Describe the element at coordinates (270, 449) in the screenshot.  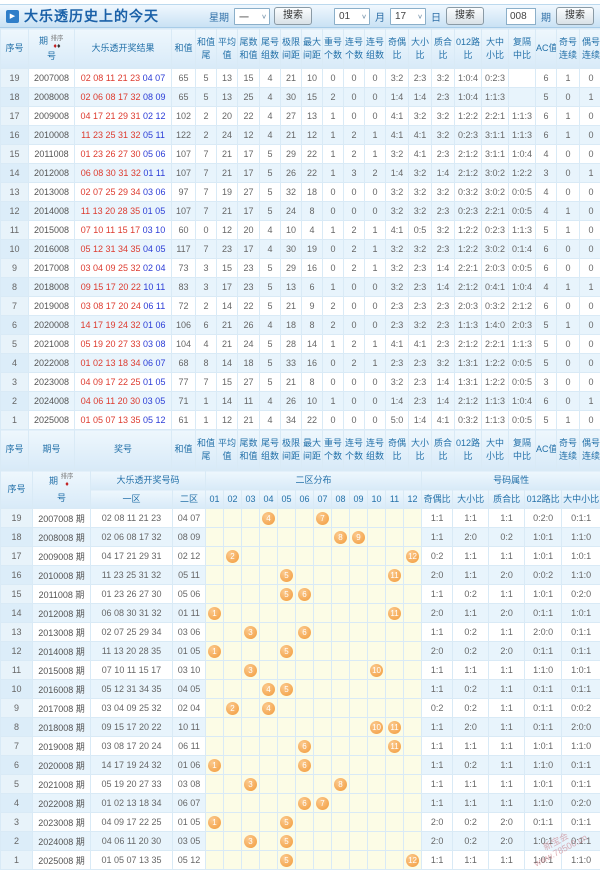
I see `t1-footer-col-header: 尾号 组数` at that location.